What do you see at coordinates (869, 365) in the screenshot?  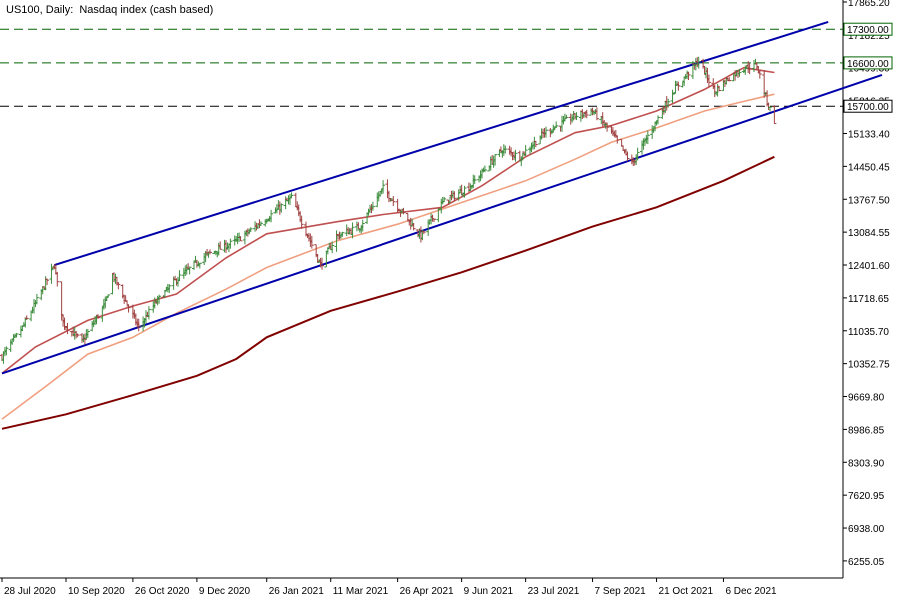 I see `y-tick-label: 10352.75` at bounding box center [869, 365].